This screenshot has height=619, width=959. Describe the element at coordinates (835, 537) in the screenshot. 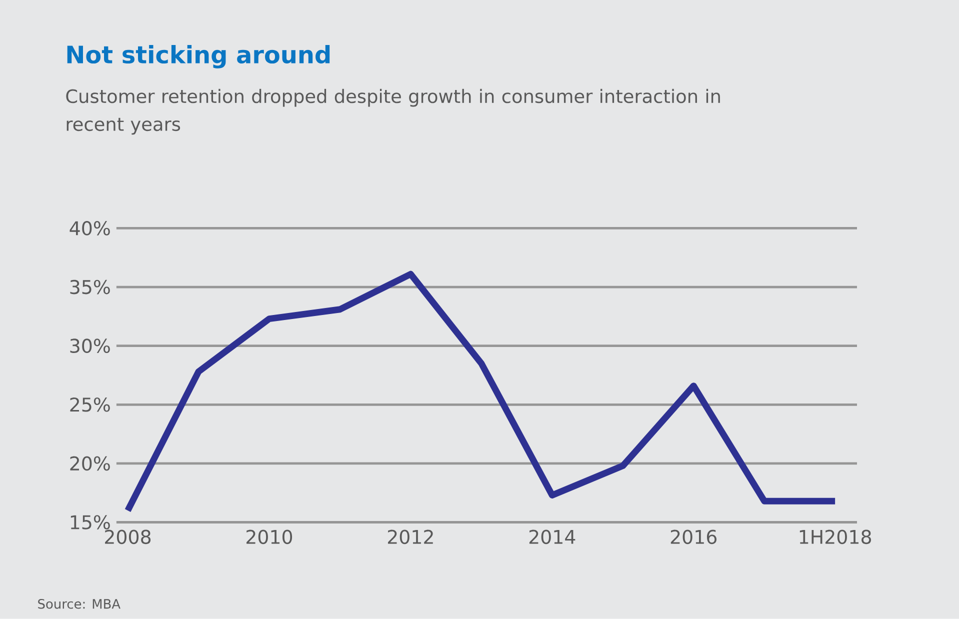

I see `x-tick-label: 1H2018` at that location.